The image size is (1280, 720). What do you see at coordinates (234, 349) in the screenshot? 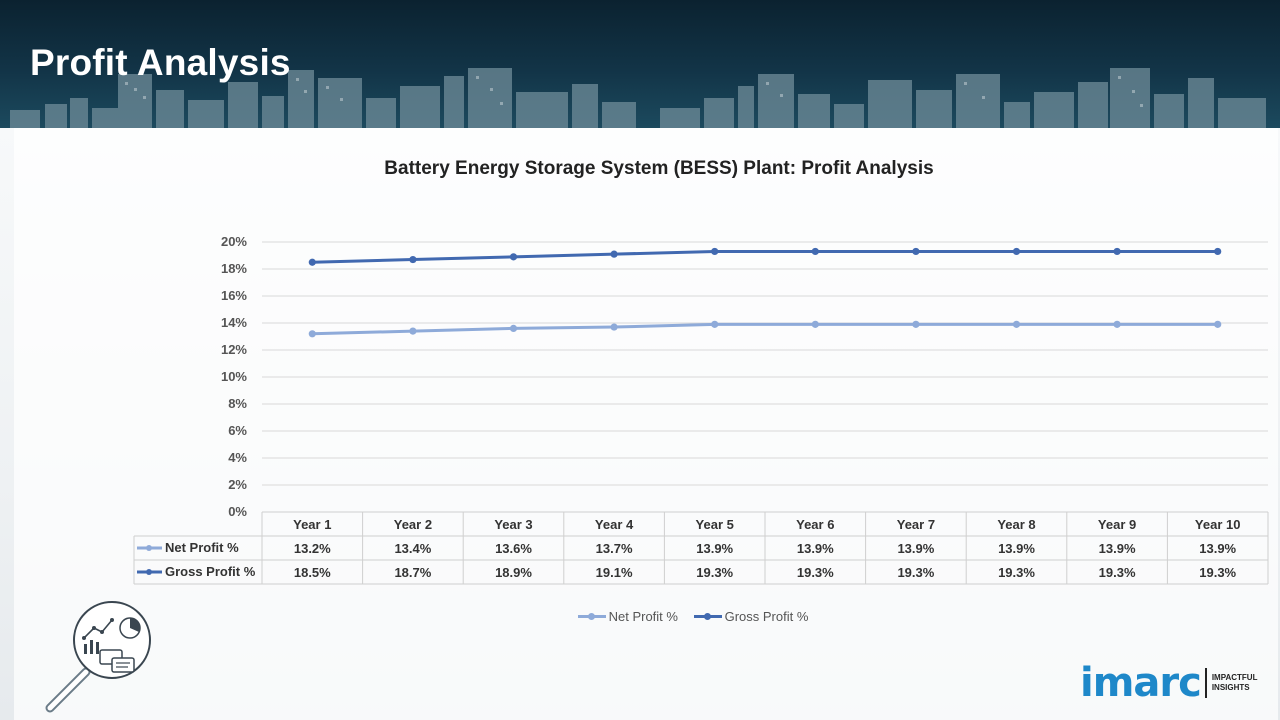
I see `y-tick-label: 12%` at bounding box center [234, 349].